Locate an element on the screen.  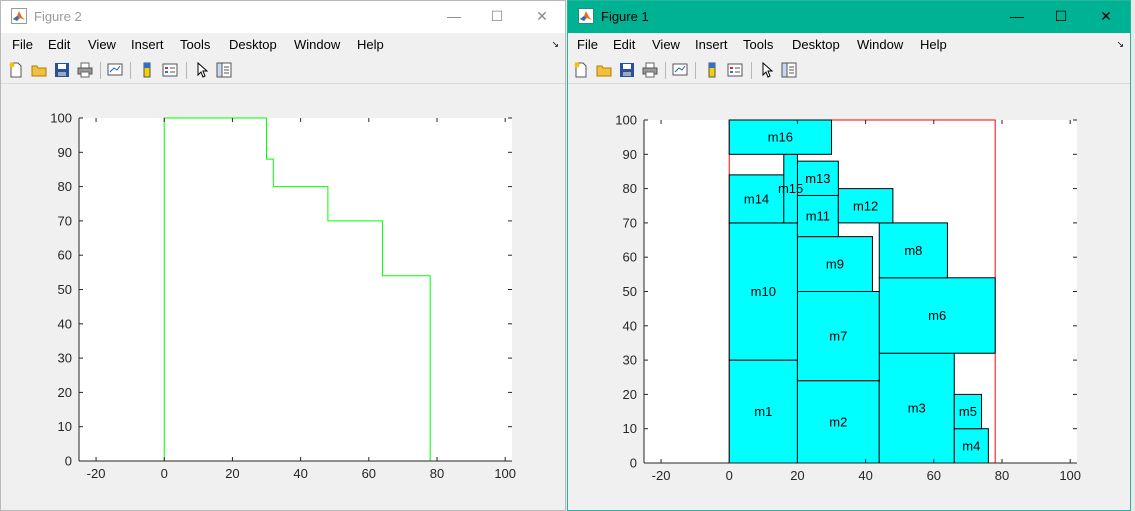
packed-rect-m5 is located at coordinates (968, 411).